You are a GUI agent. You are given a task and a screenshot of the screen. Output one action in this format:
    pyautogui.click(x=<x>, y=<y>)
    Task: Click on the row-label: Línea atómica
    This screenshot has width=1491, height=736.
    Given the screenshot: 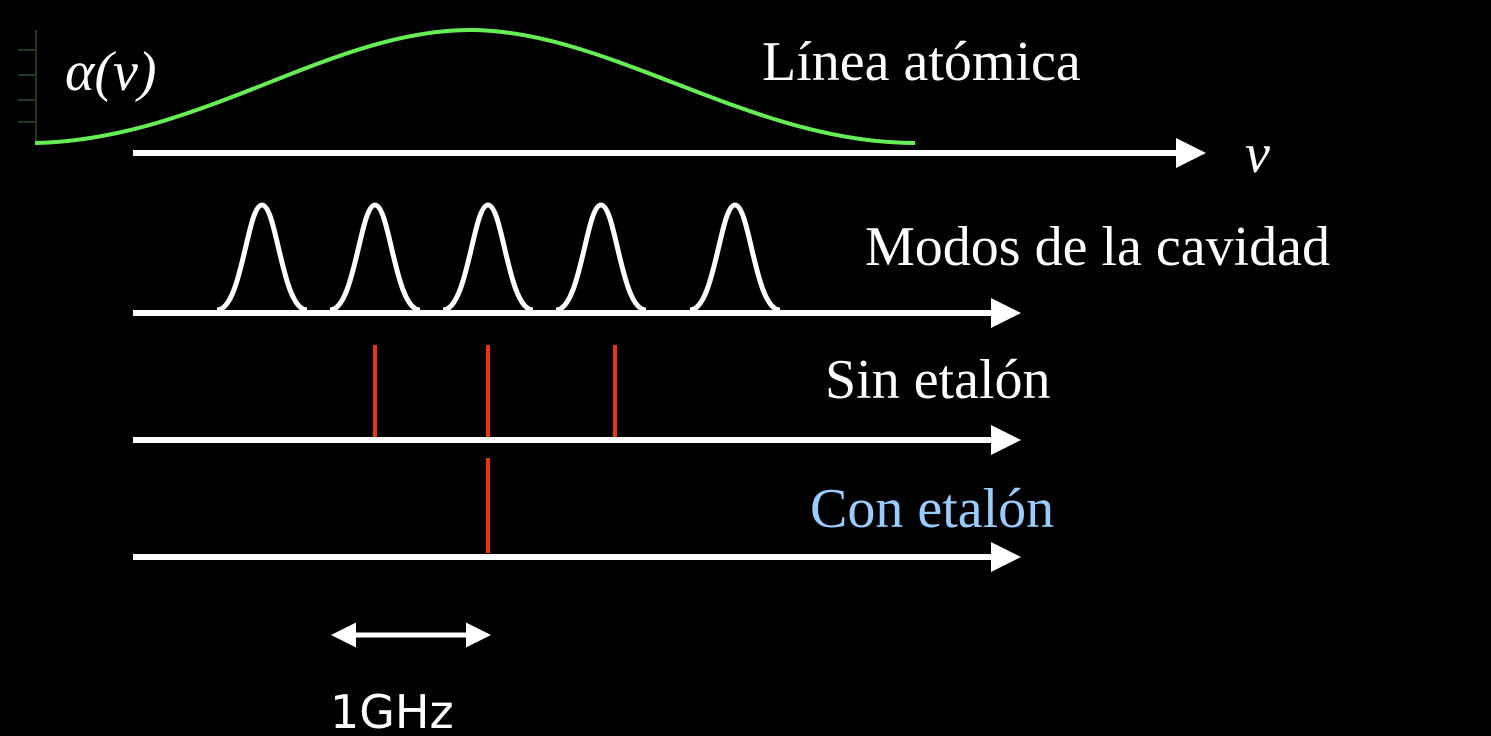 What is the action you would take?
    pyautogui.click(x=921, y=62)
    